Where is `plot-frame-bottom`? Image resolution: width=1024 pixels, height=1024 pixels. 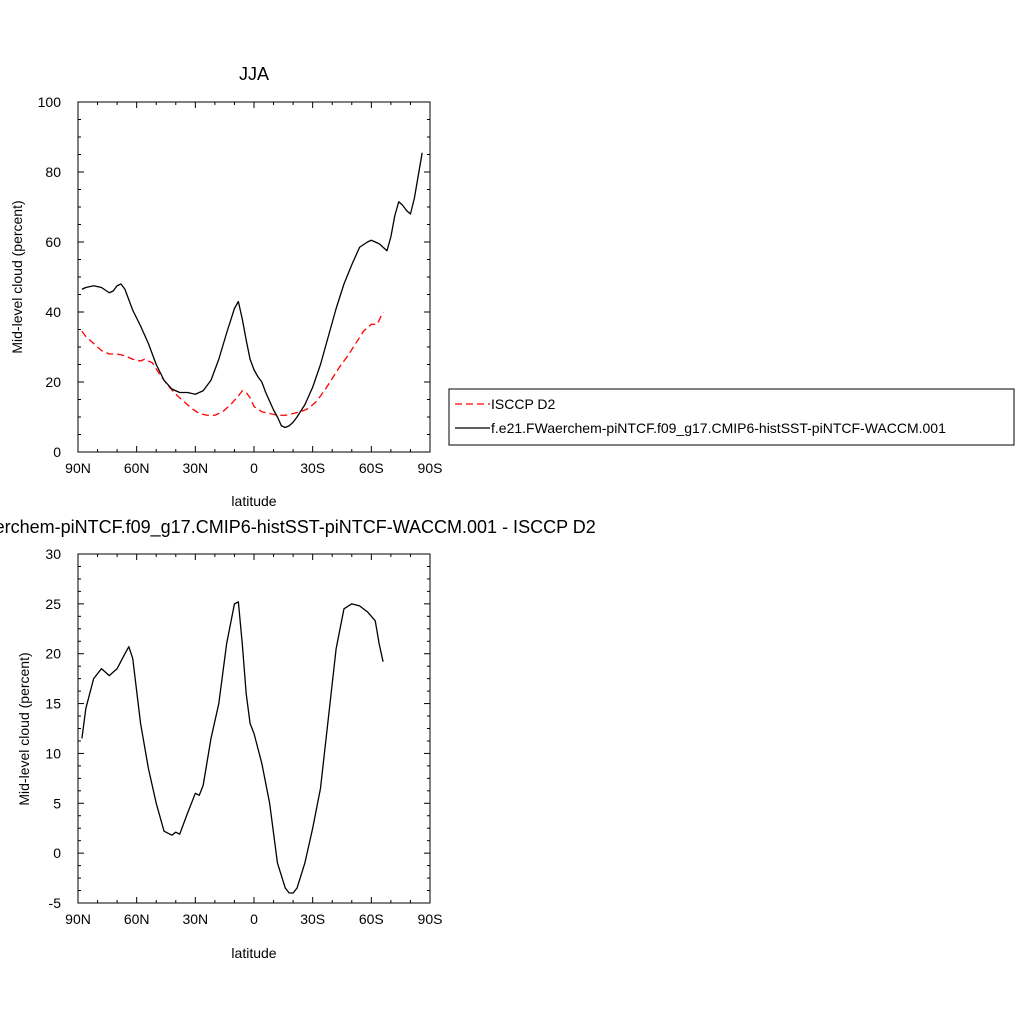
plot-frame-bottom is located at coordinates (254, 728).